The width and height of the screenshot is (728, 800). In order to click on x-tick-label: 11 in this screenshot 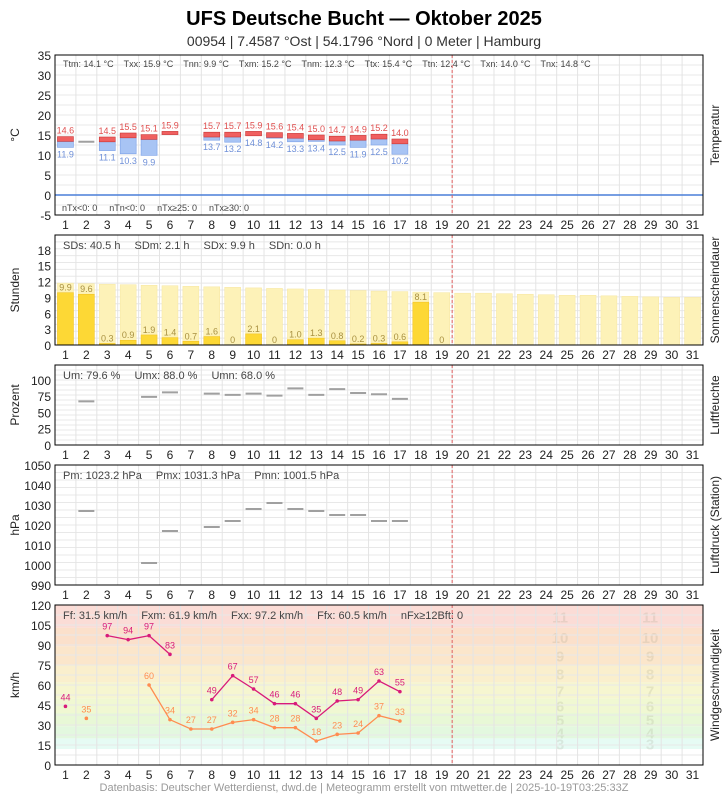, I will do `click(274, 455)`.